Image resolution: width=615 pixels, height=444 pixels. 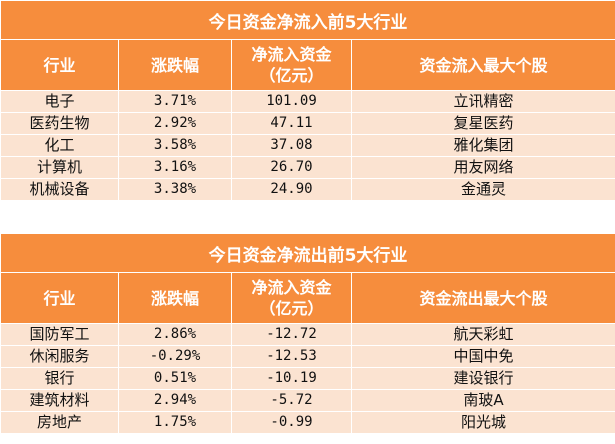 What do you see at coordinates (482, 123) in the screenshot?
I see `top-stock-cell: 复星医药` at bounding box center [482, 123].